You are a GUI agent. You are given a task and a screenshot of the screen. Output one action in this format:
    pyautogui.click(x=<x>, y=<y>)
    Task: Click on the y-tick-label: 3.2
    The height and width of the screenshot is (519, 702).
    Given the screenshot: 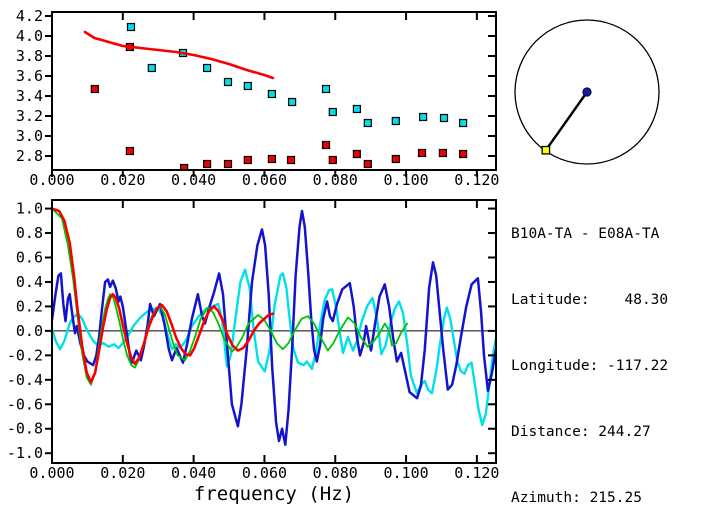 What is the action you would take?
    pyautogui.click(x=29, y=116)
    